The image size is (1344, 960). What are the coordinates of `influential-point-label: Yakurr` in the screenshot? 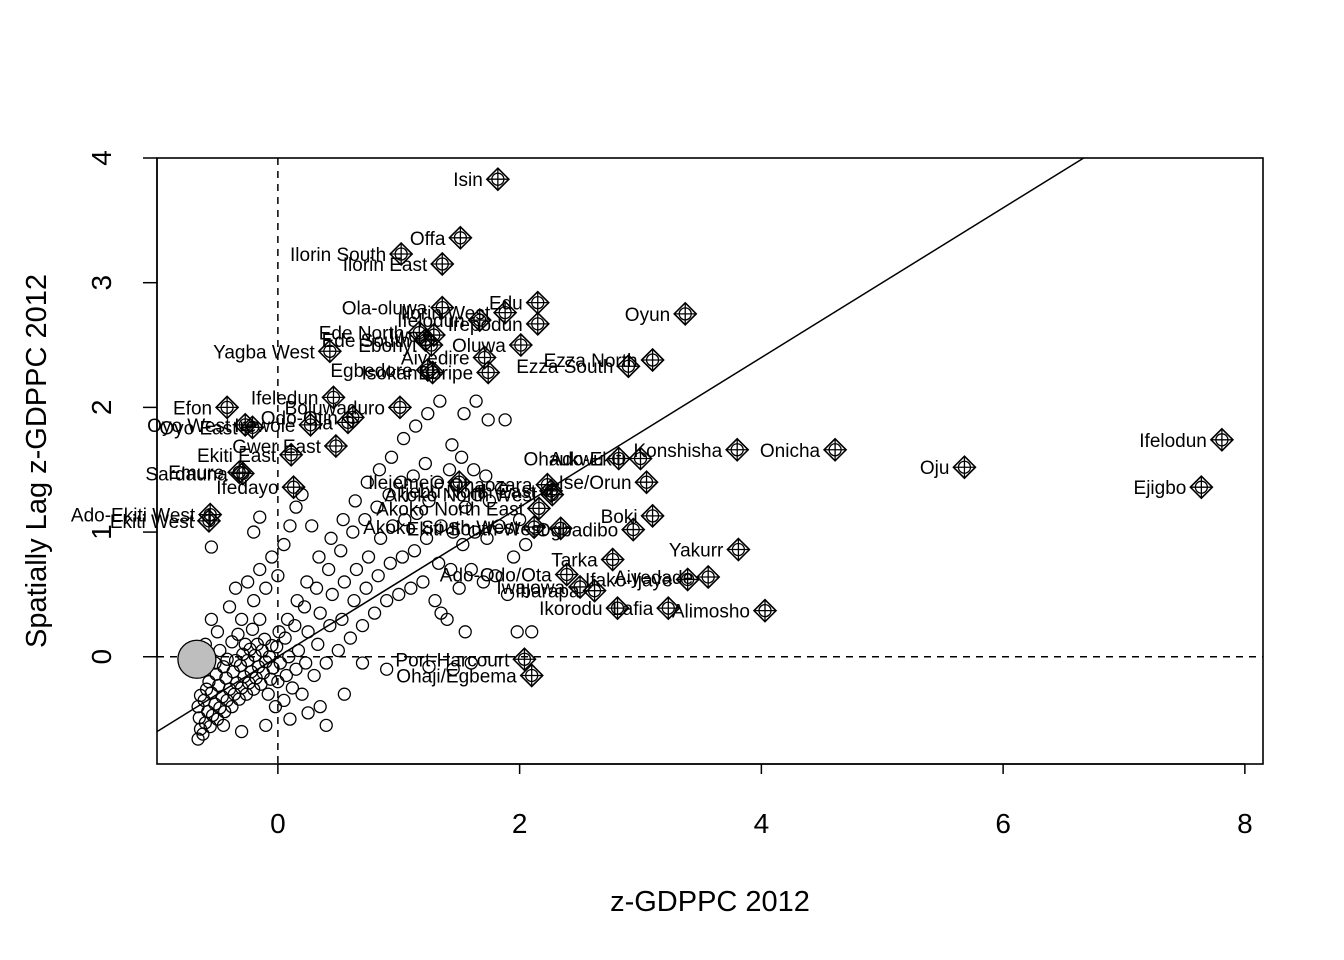 It's located at (696, 551).